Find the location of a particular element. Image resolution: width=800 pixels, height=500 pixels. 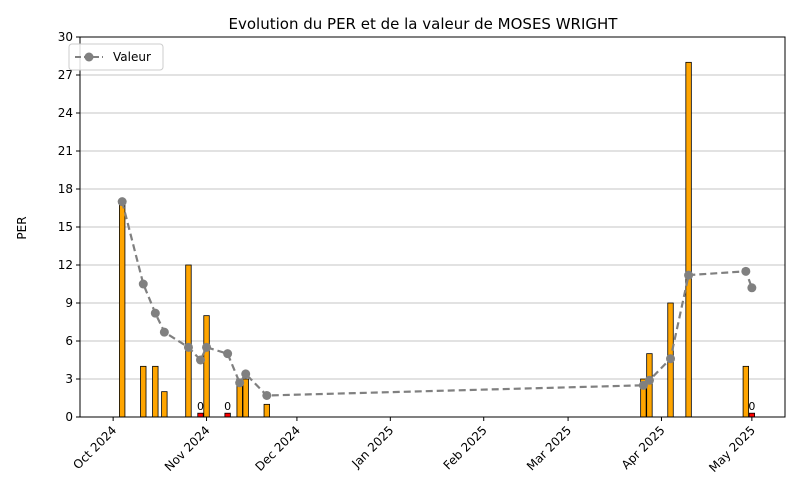

y-tick-label: 30 is located at coordinates (65, 37).